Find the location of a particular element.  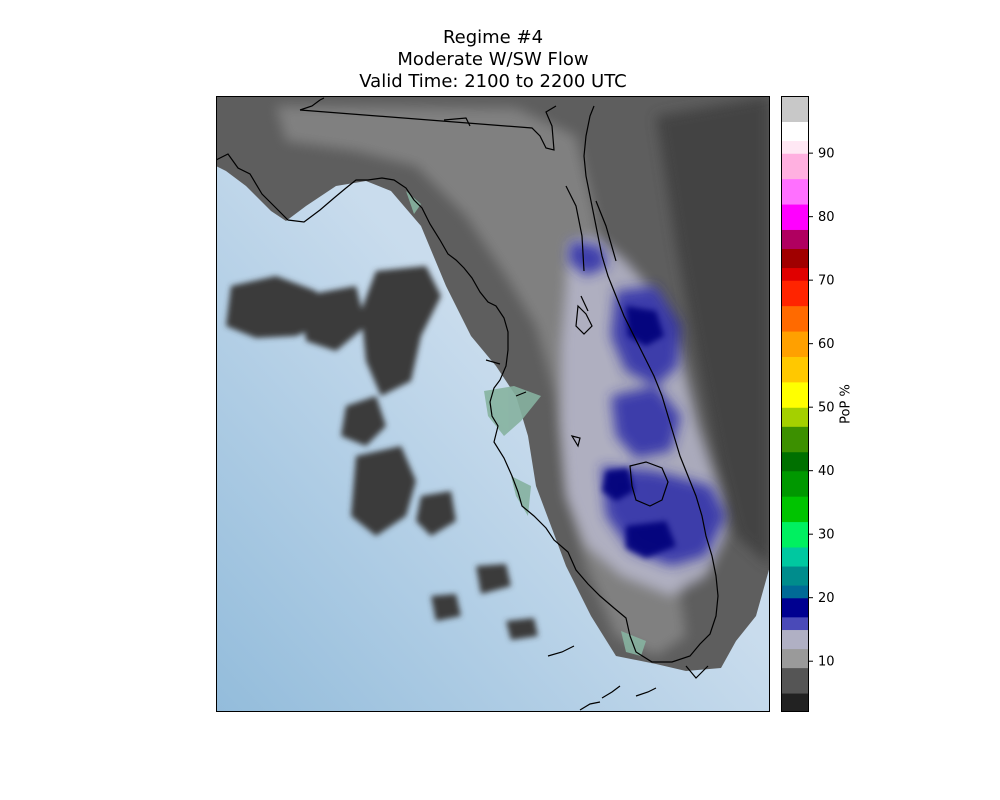

colorbar is located at coordinates (795, 404).